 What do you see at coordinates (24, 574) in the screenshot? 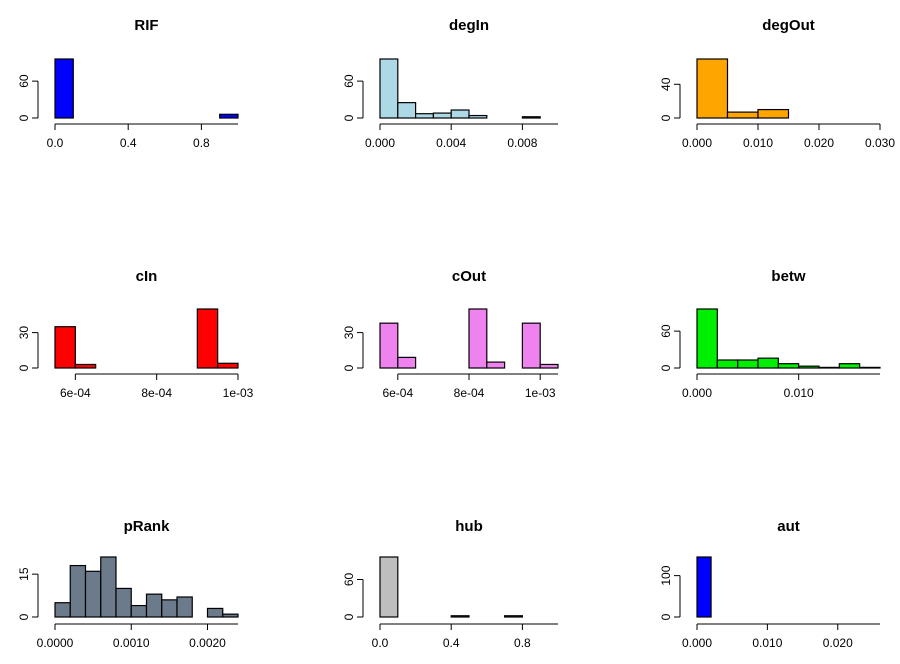
I see `y-tick-label: 15` at bounding box center [24, 574].